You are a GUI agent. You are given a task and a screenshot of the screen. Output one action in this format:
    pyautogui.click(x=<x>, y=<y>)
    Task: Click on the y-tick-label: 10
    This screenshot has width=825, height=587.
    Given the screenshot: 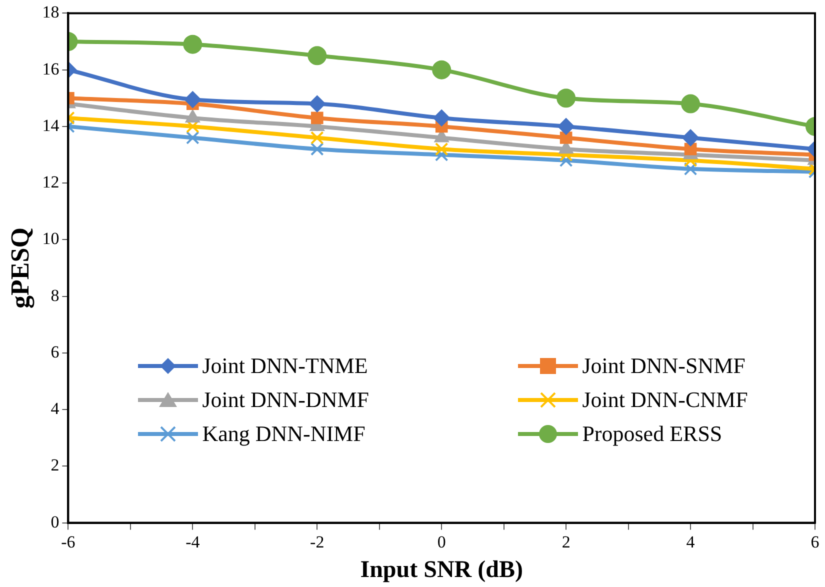 What is the action you would take?
    pyautogui.click(x=51, y=238)
    